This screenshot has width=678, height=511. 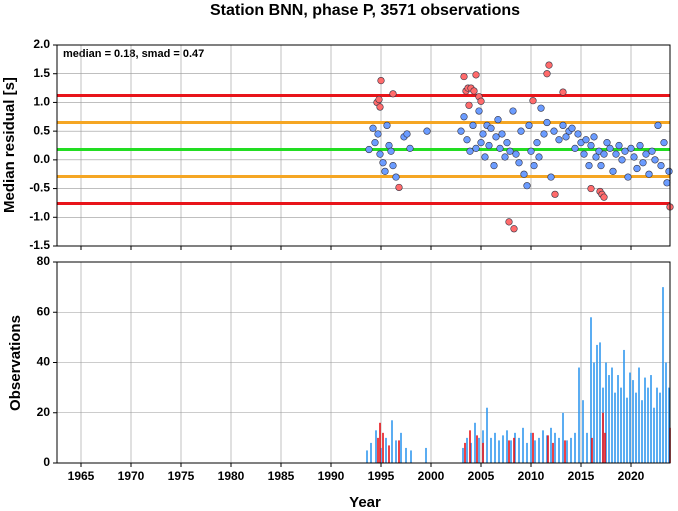 I want to click on y-tick-label: -0.5, so click(x=39, y=188).